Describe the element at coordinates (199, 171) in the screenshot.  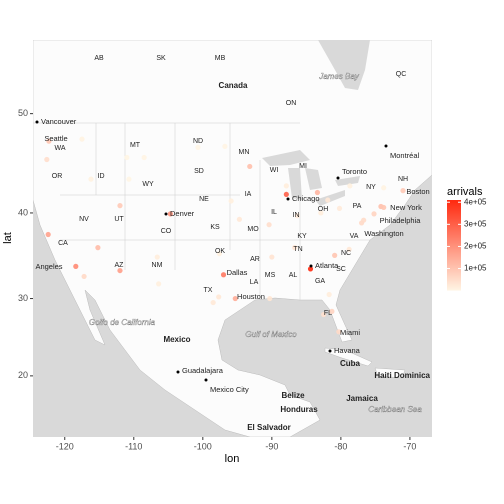
I see `map-label: SD` at that location.